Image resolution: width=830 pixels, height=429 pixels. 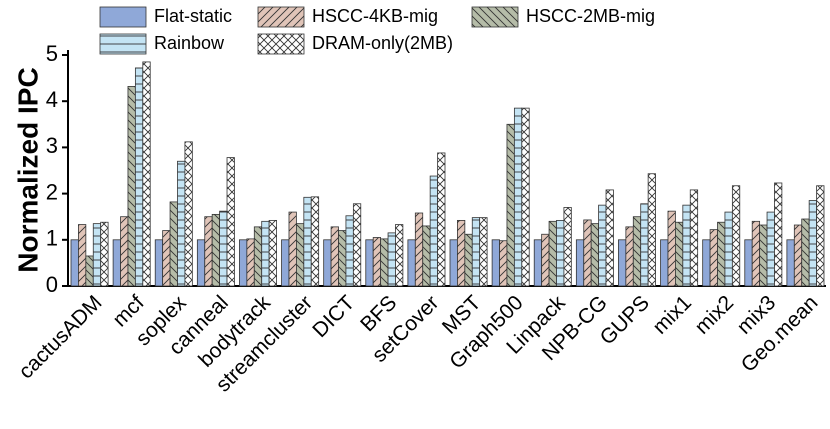 I want to click on y-tick-label: 3, so click(x=52, y=145).